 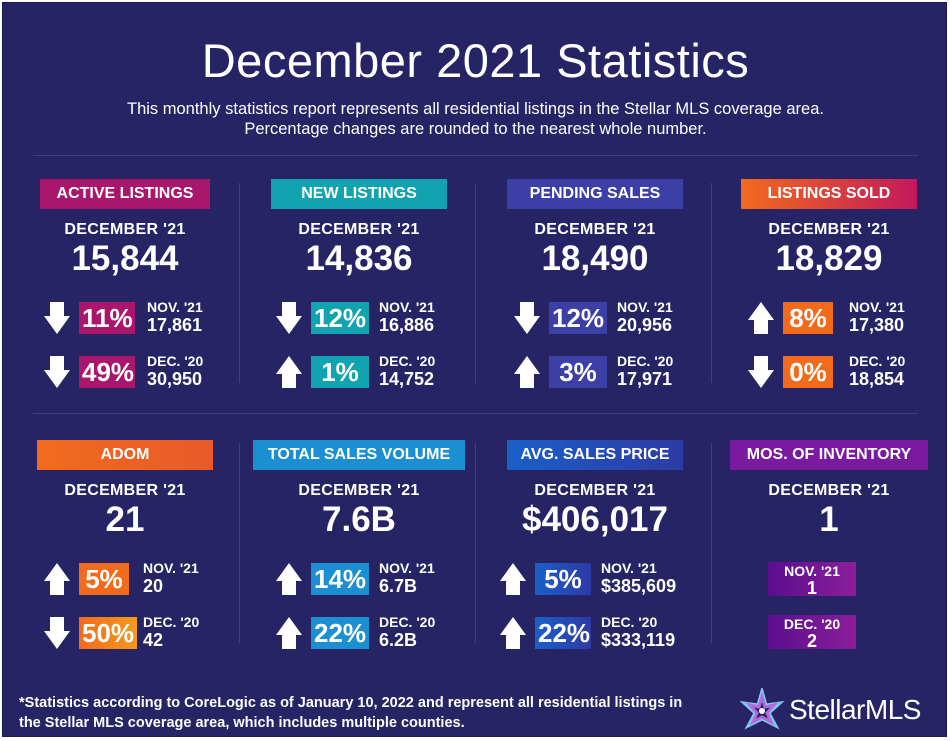 I want to click on stat-label: ADOM, so click(x=125, y=455).